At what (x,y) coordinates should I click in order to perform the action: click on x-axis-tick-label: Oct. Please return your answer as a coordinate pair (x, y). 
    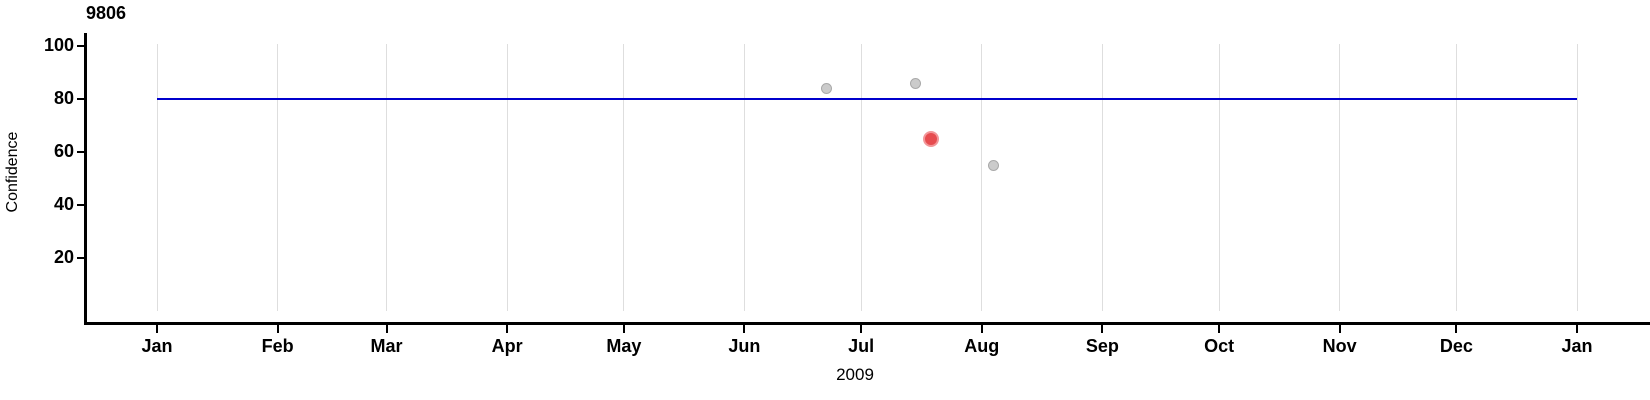
    Looking at the image, I should click on (1219, 346).